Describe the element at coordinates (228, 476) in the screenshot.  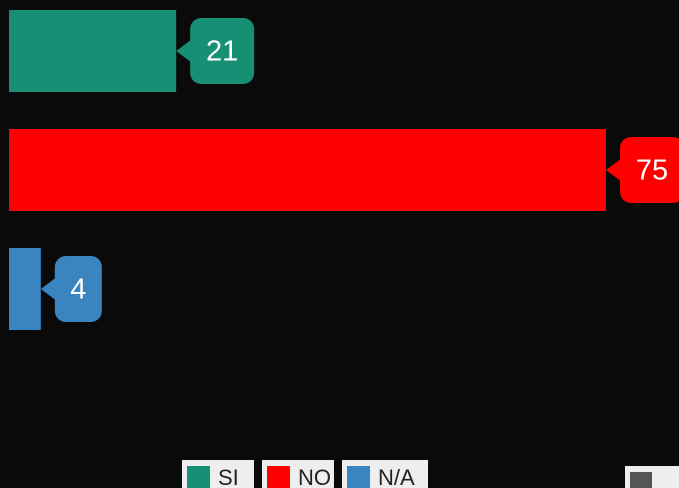
I see `legend-label: SI` at that location.